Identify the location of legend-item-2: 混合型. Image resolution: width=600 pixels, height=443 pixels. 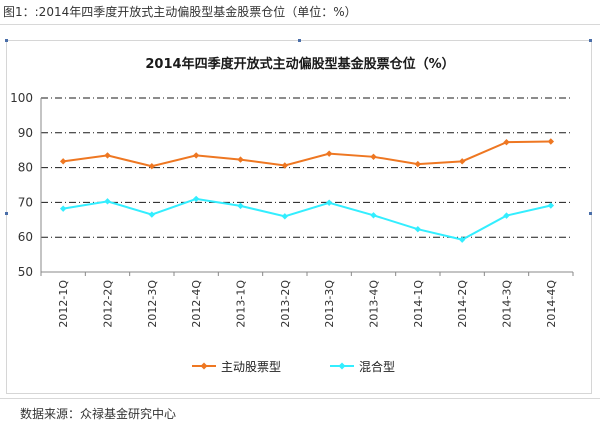
(362, 366).